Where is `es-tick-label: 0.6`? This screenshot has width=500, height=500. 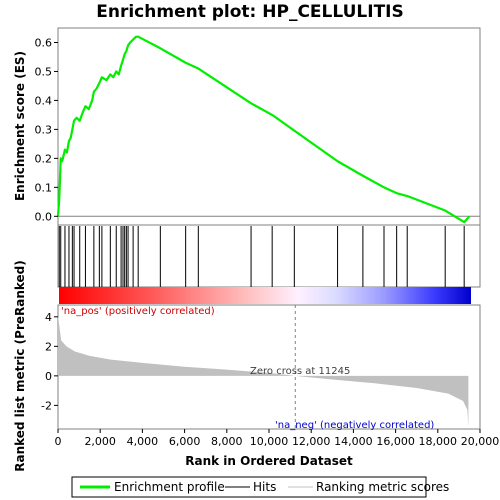
es-tick-label: 0.6 is located at coordinates (44, 42).